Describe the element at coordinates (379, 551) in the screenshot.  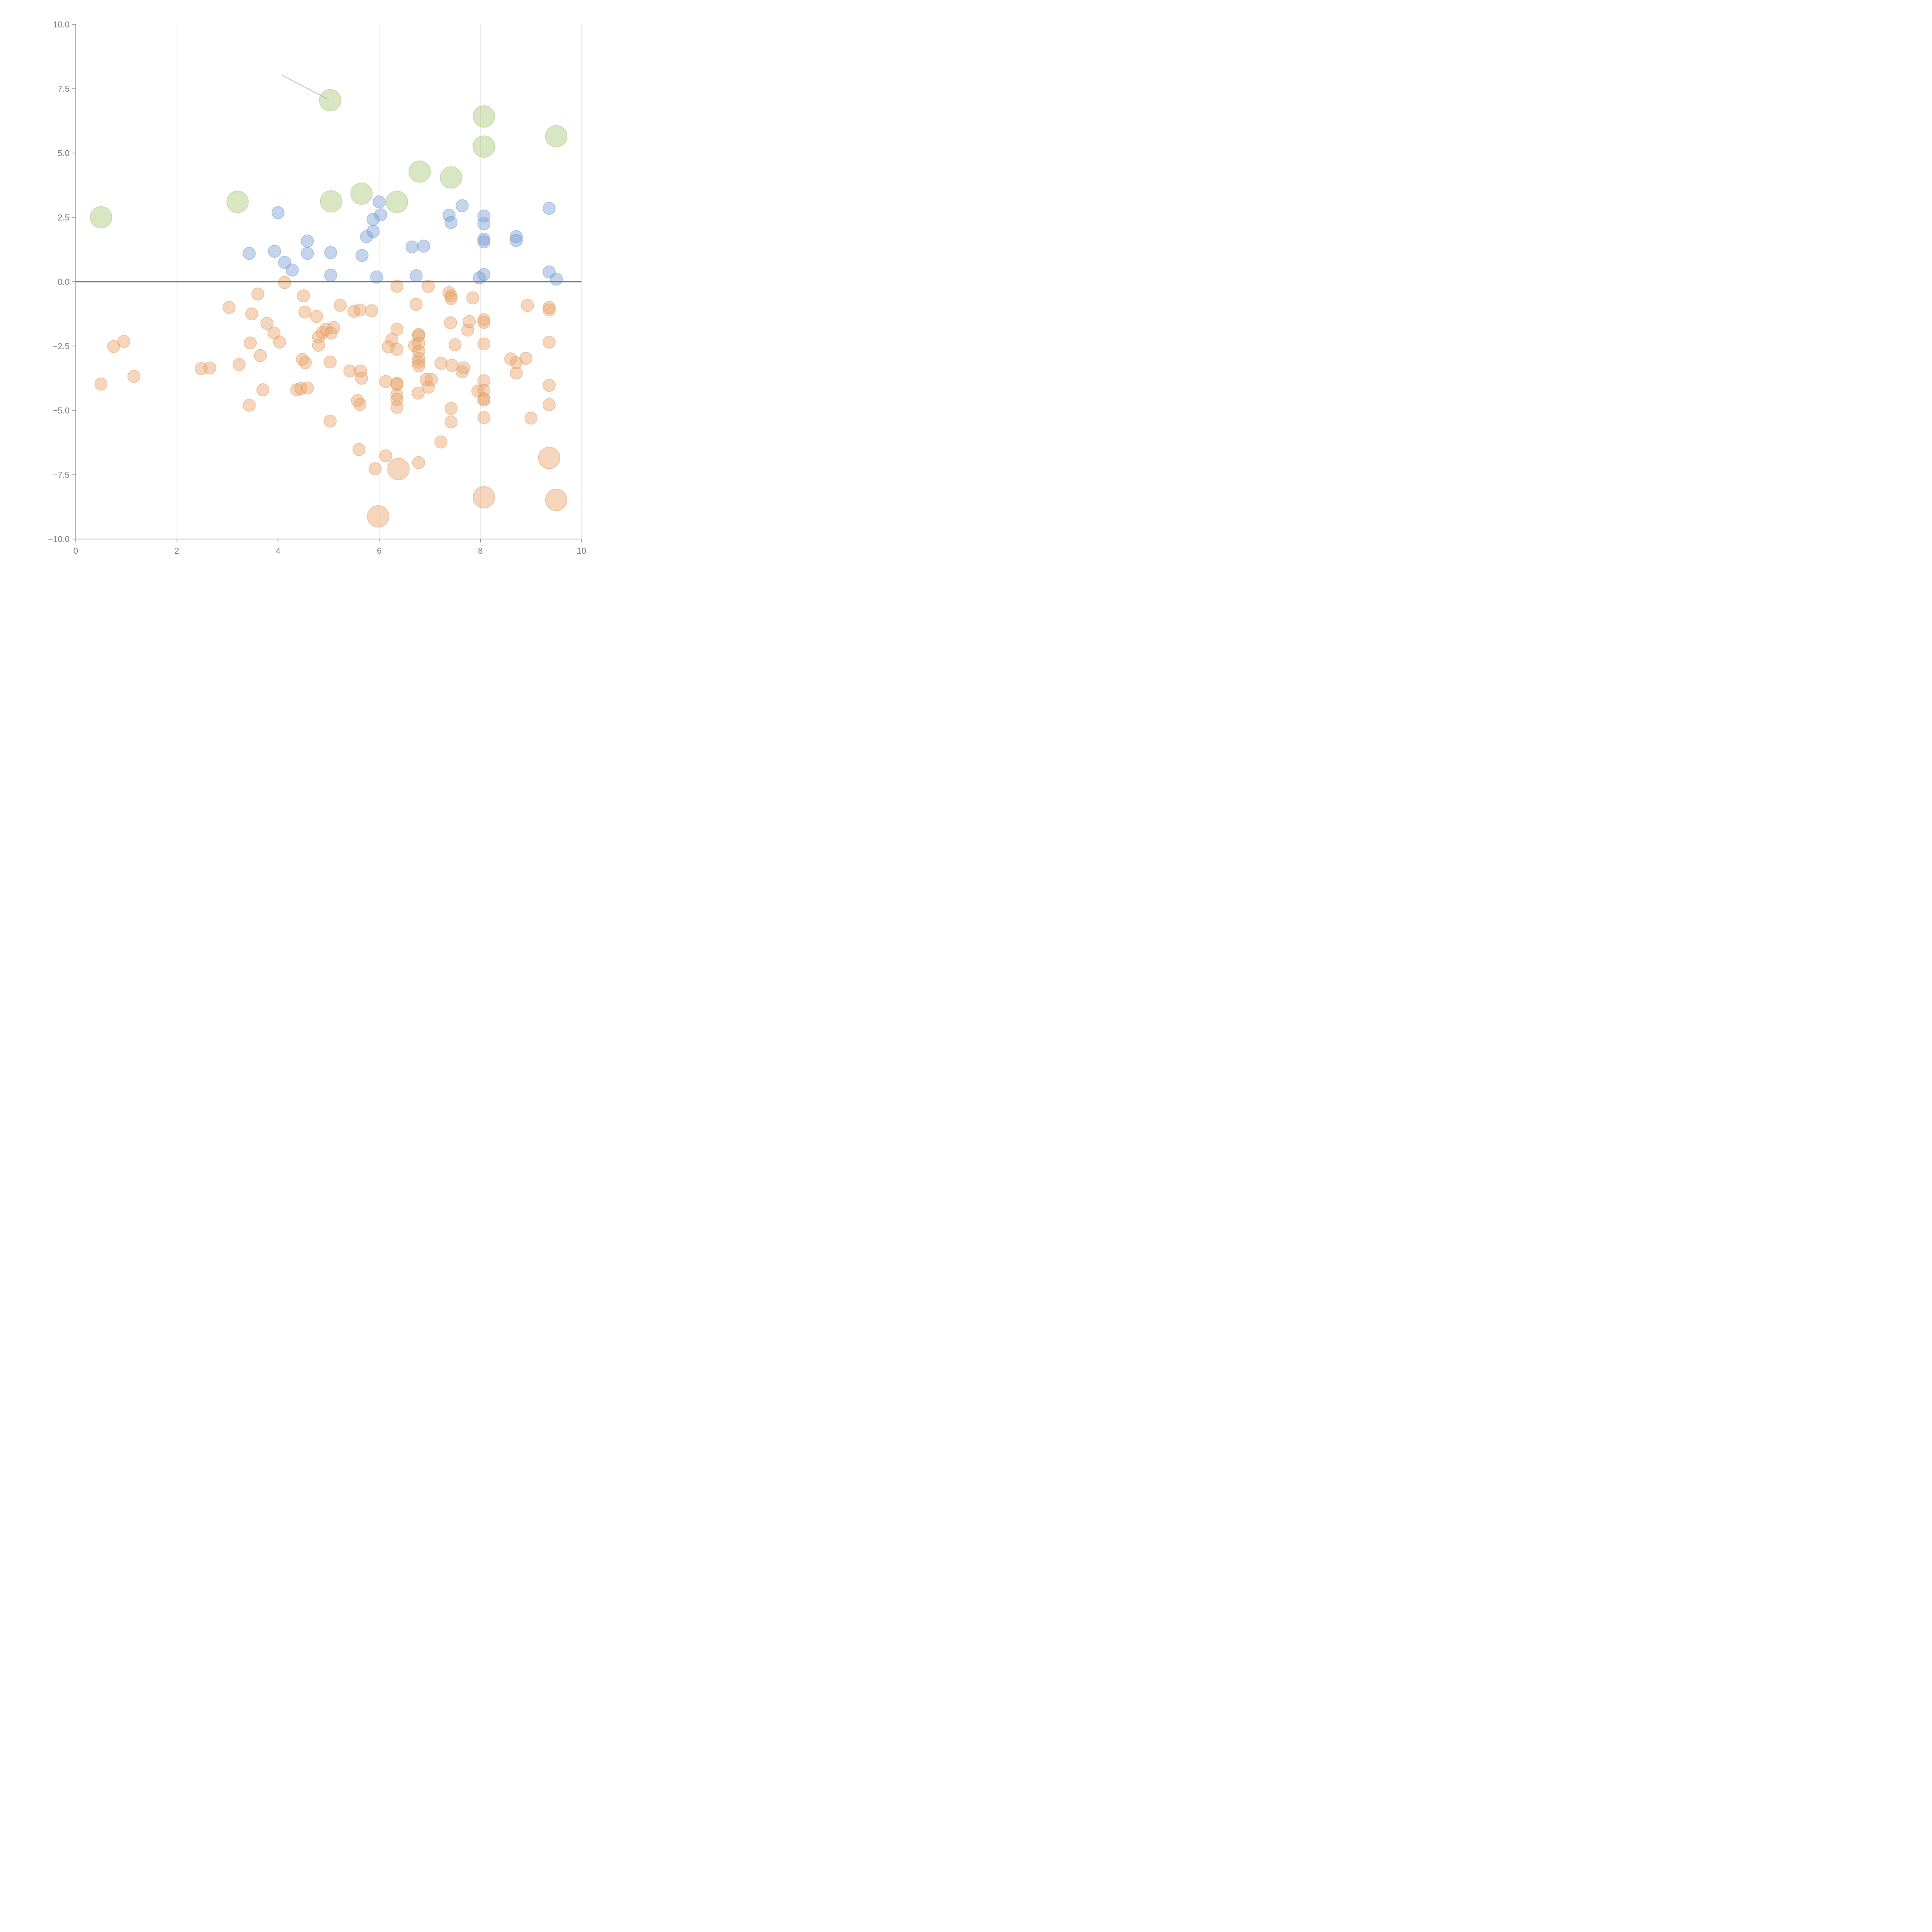
I see `x-tick-label: 6` at that location.